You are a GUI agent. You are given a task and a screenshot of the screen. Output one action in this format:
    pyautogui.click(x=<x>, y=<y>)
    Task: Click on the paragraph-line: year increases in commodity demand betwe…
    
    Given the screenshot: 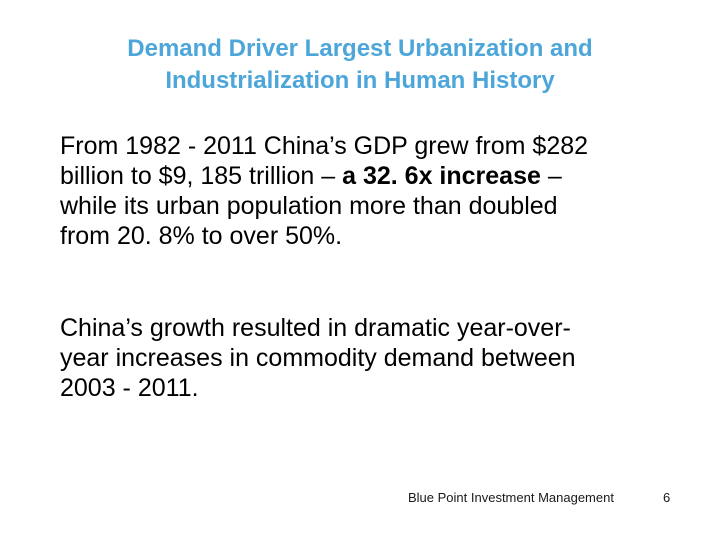 What is the action you would take?
    pyautogui.click(x=318, y=358)
    